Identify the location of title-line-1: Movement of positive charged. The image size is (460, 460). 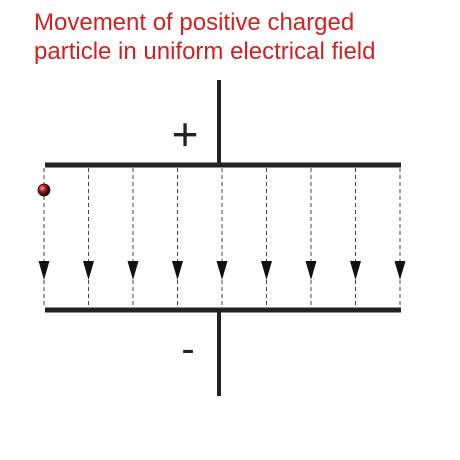
(194, 22).